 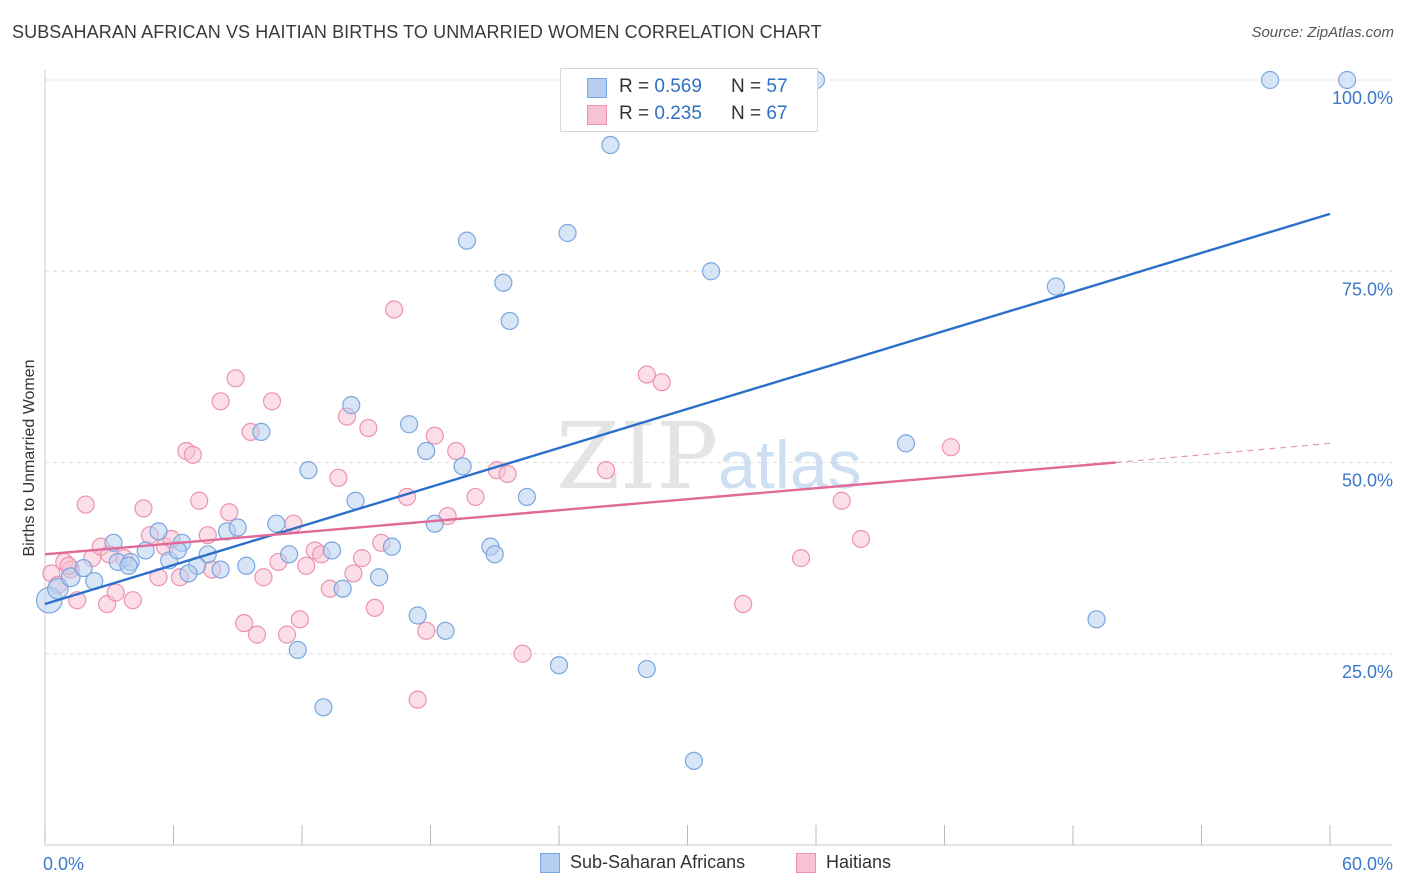 I want to click on legend-r-blue: R = 0.569, so click(x=660, y=86).